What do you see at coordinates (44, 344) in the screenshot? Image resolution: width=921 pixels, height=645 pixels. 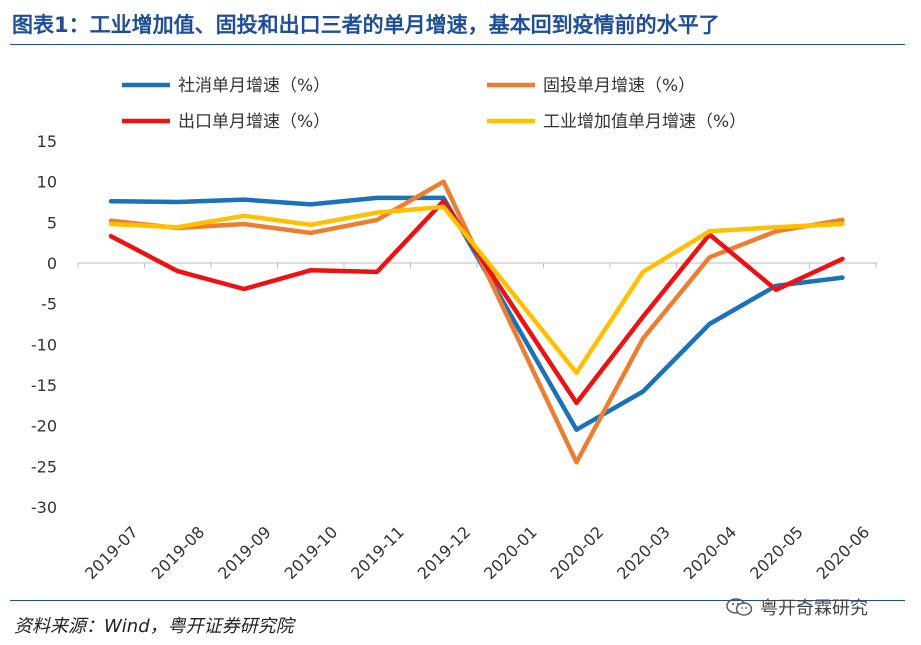 I see `y-tick-label: -10` at bounding box center [44, 344].